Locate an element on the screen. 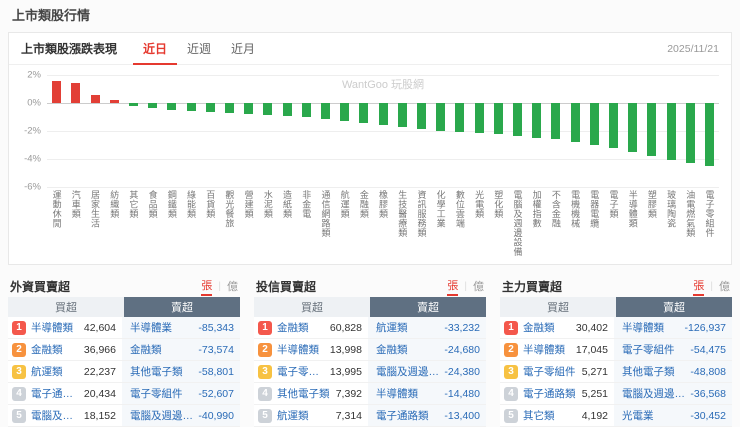 The image size is (740, 427). tab-recent-day: 近日 is located at coordinates (155, 49).